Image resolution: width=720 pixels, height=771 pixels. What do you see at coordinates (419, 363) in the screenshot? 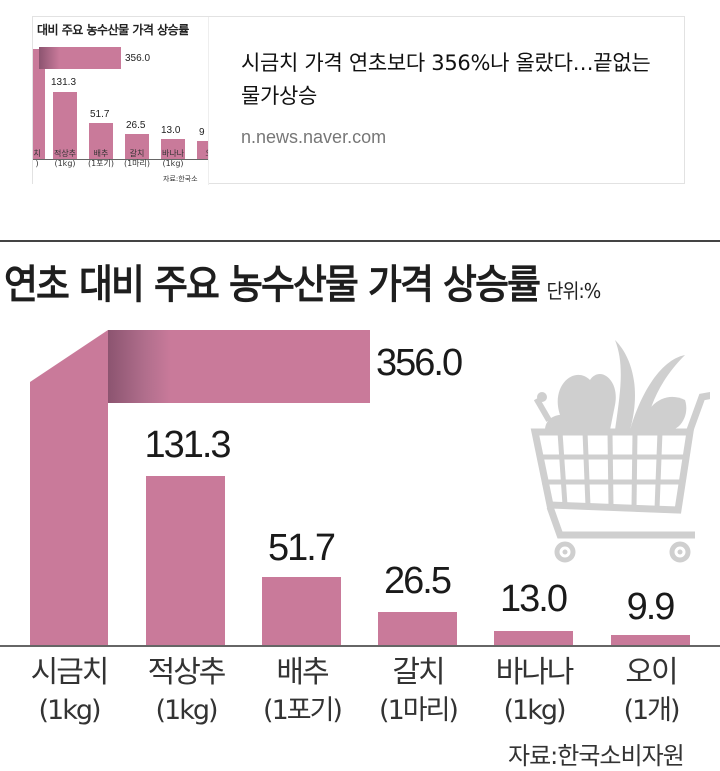
I see `value-spinach: 356.0` at bounding box center [419, 363].